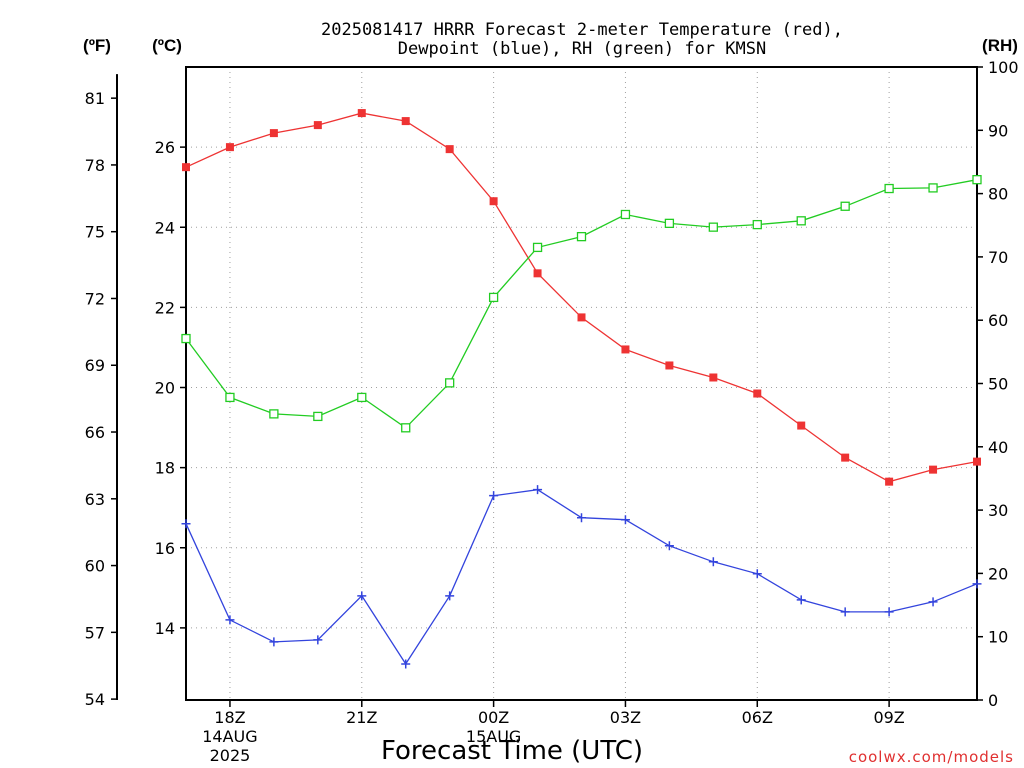  Describe the element at coordinates (998, 510) in the screenshot. I see `rh-tick-label: 30` at that location.